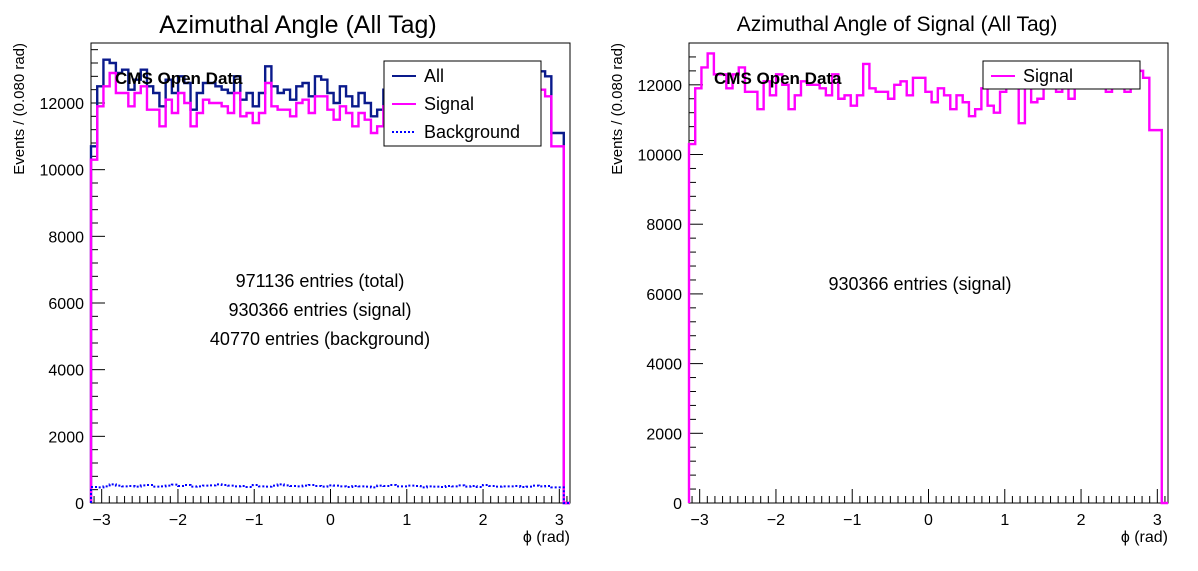 Image resolution: width=1198 pixels, height=571 pixels. Describe the element at coordinates (320, 281) in the screenshot. I see `entries-annotation: 971136 entries (total)` at that location.